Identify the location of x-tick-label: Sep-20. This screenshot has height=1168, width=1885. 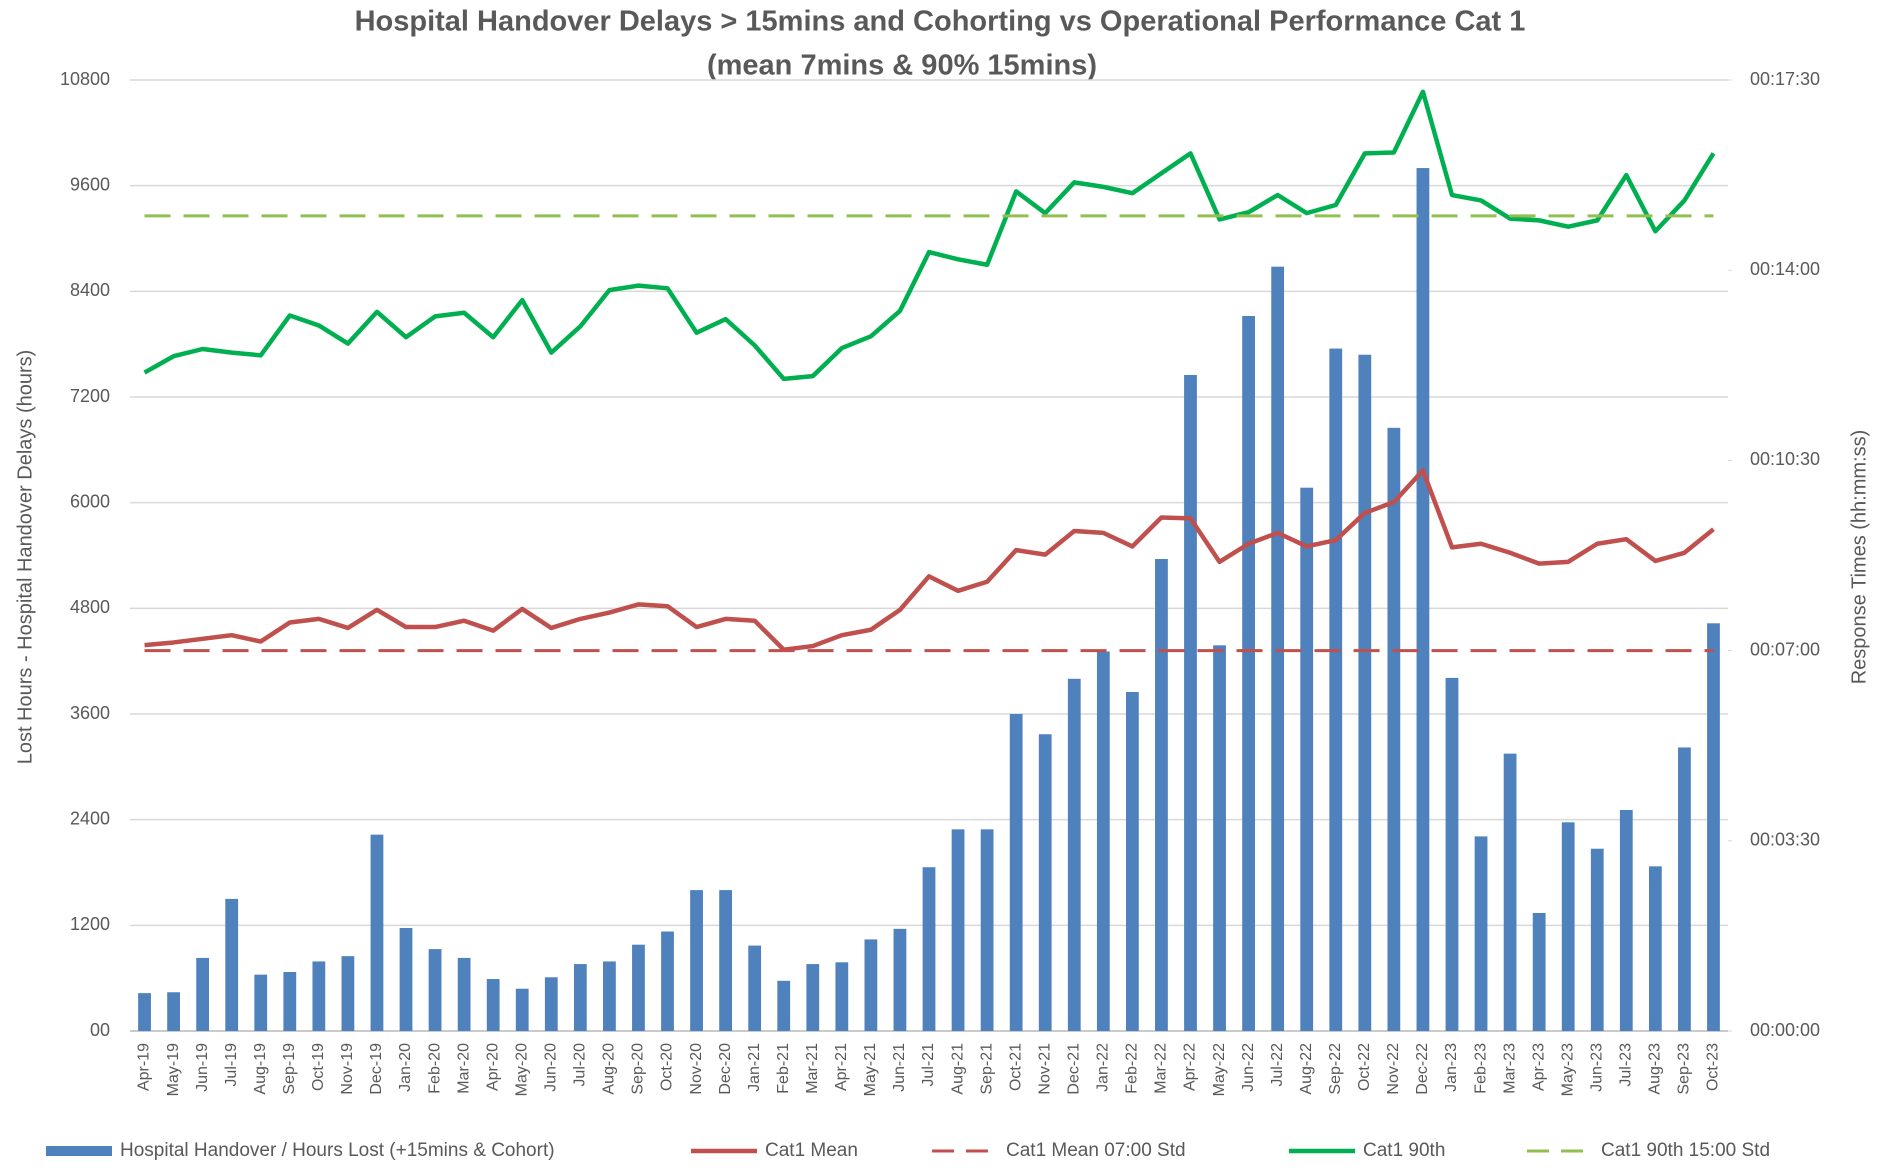
(638, 1069).